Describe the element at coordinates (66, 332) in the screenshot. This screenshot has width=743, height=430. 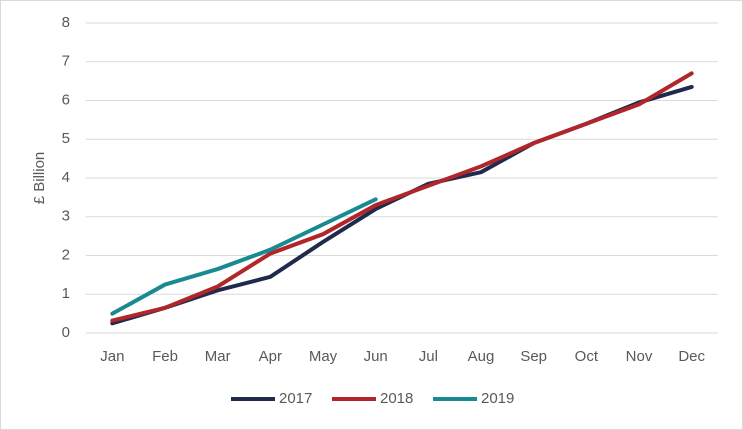
I see `y-tick-label: 0` at that location.